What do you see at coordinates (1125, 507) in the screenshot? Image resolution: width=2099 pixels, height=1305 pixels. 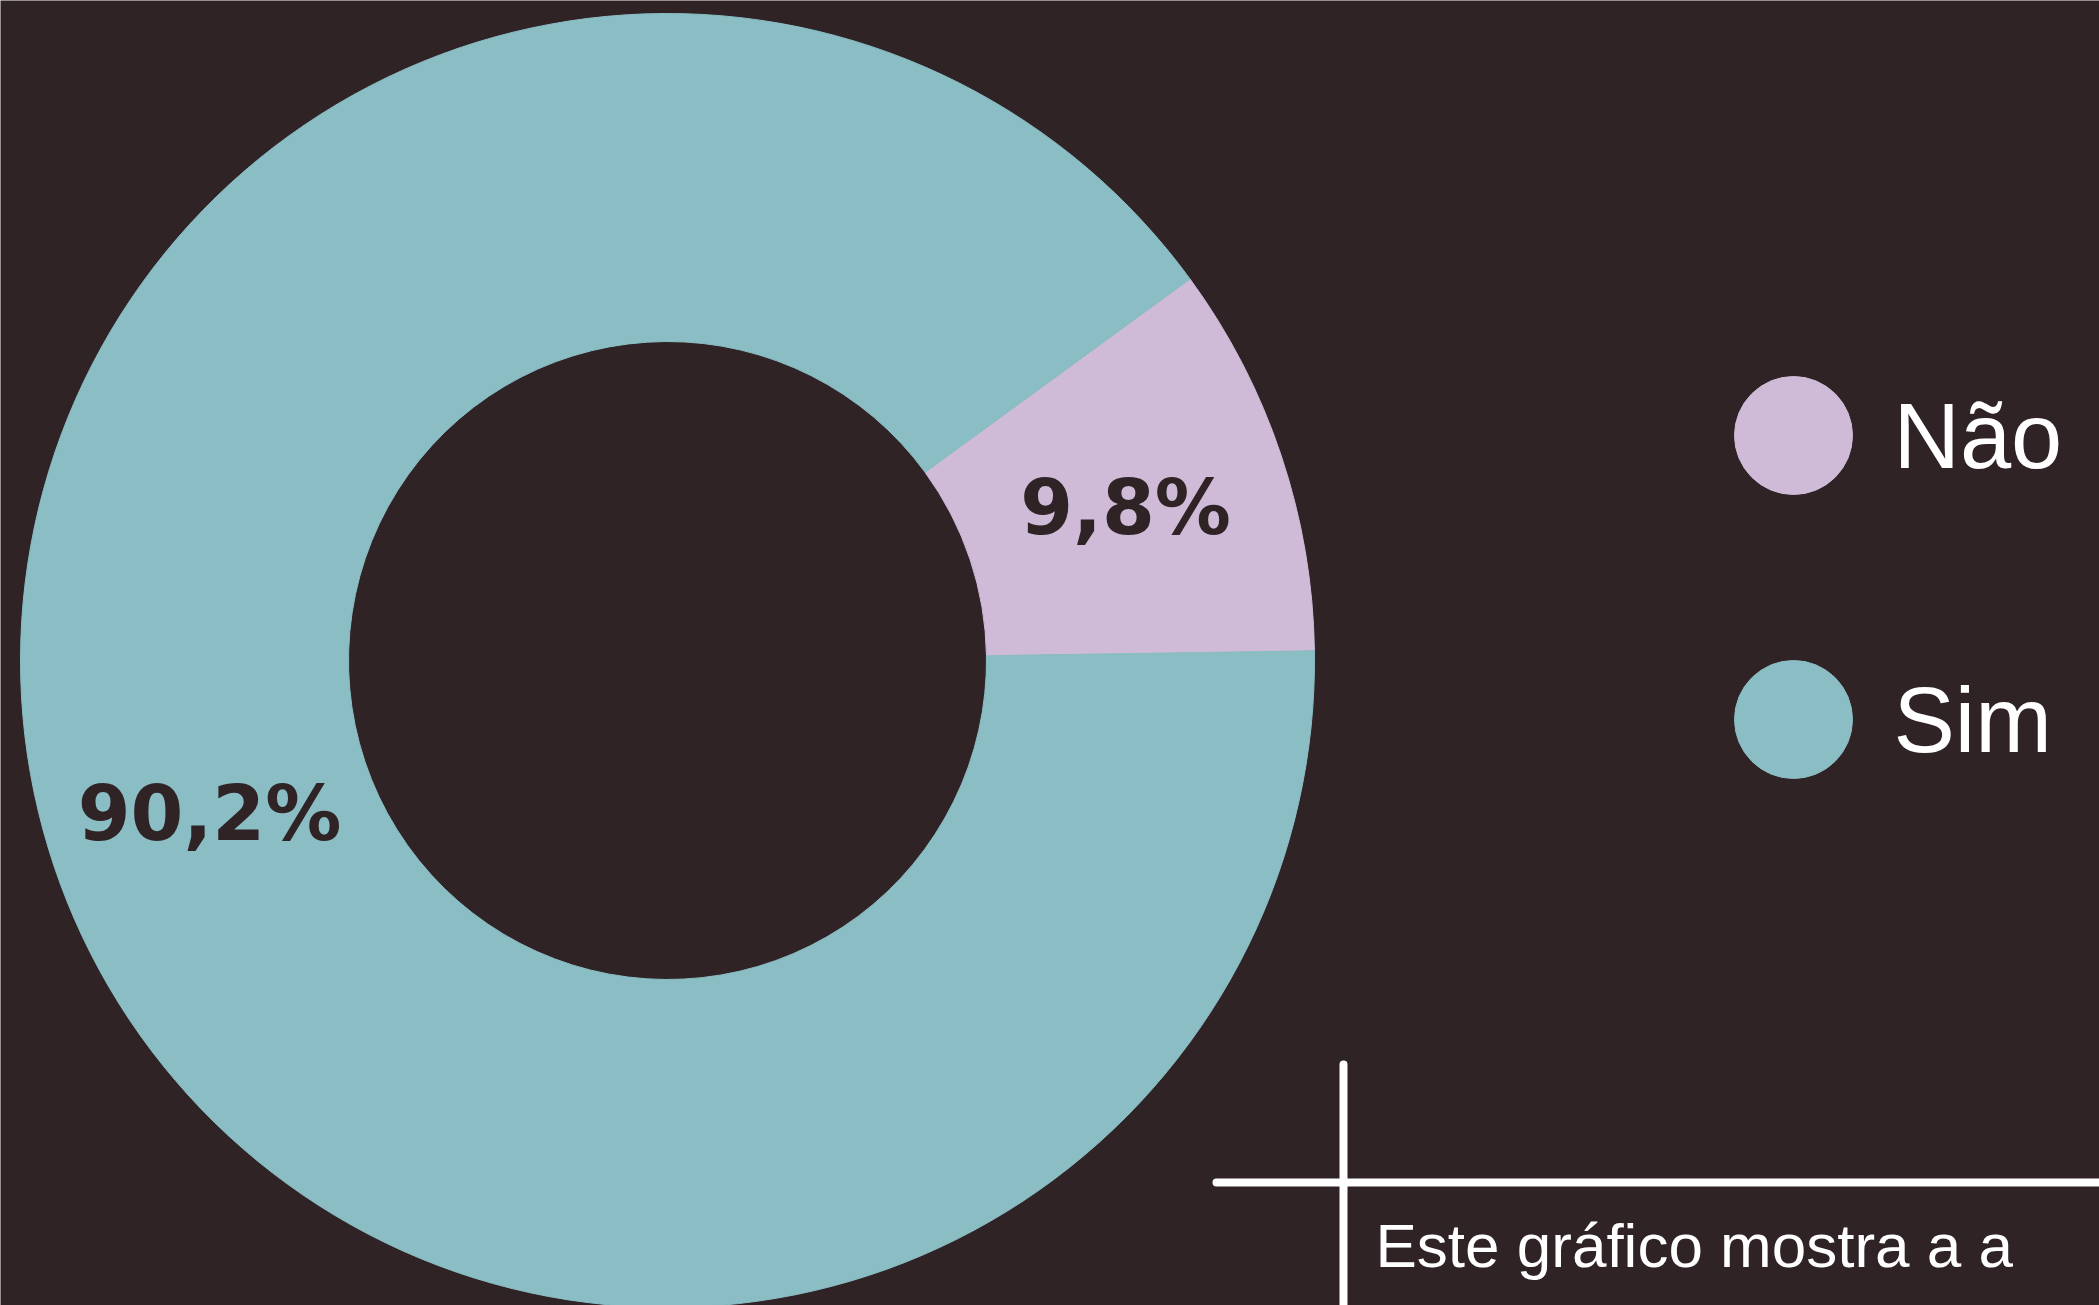 I see `data-label: 9,8%` at bounding box center [1125, 507].